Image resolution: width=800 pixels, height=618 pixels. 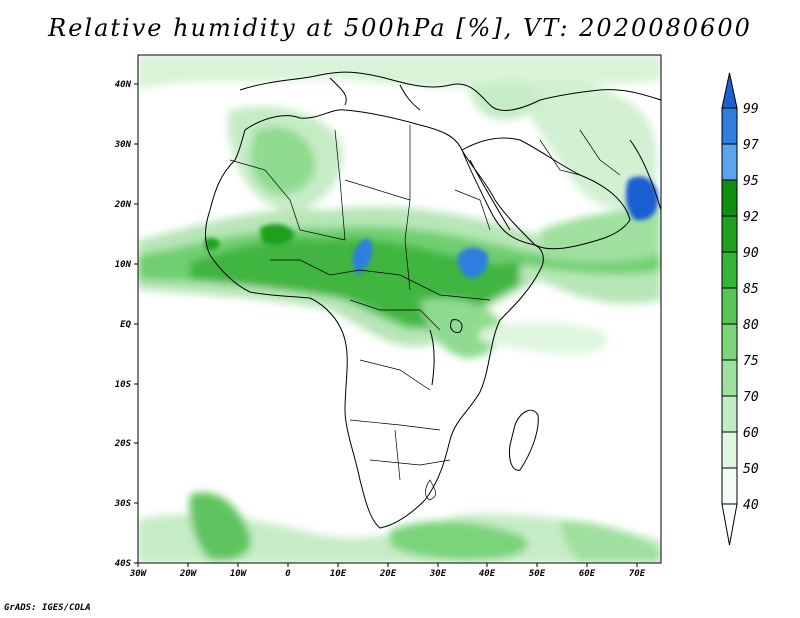 What do you see at coordinates (751, 469) in the screenshot?
I see `colorbar-label: 50` at bounding box center [751, 469].